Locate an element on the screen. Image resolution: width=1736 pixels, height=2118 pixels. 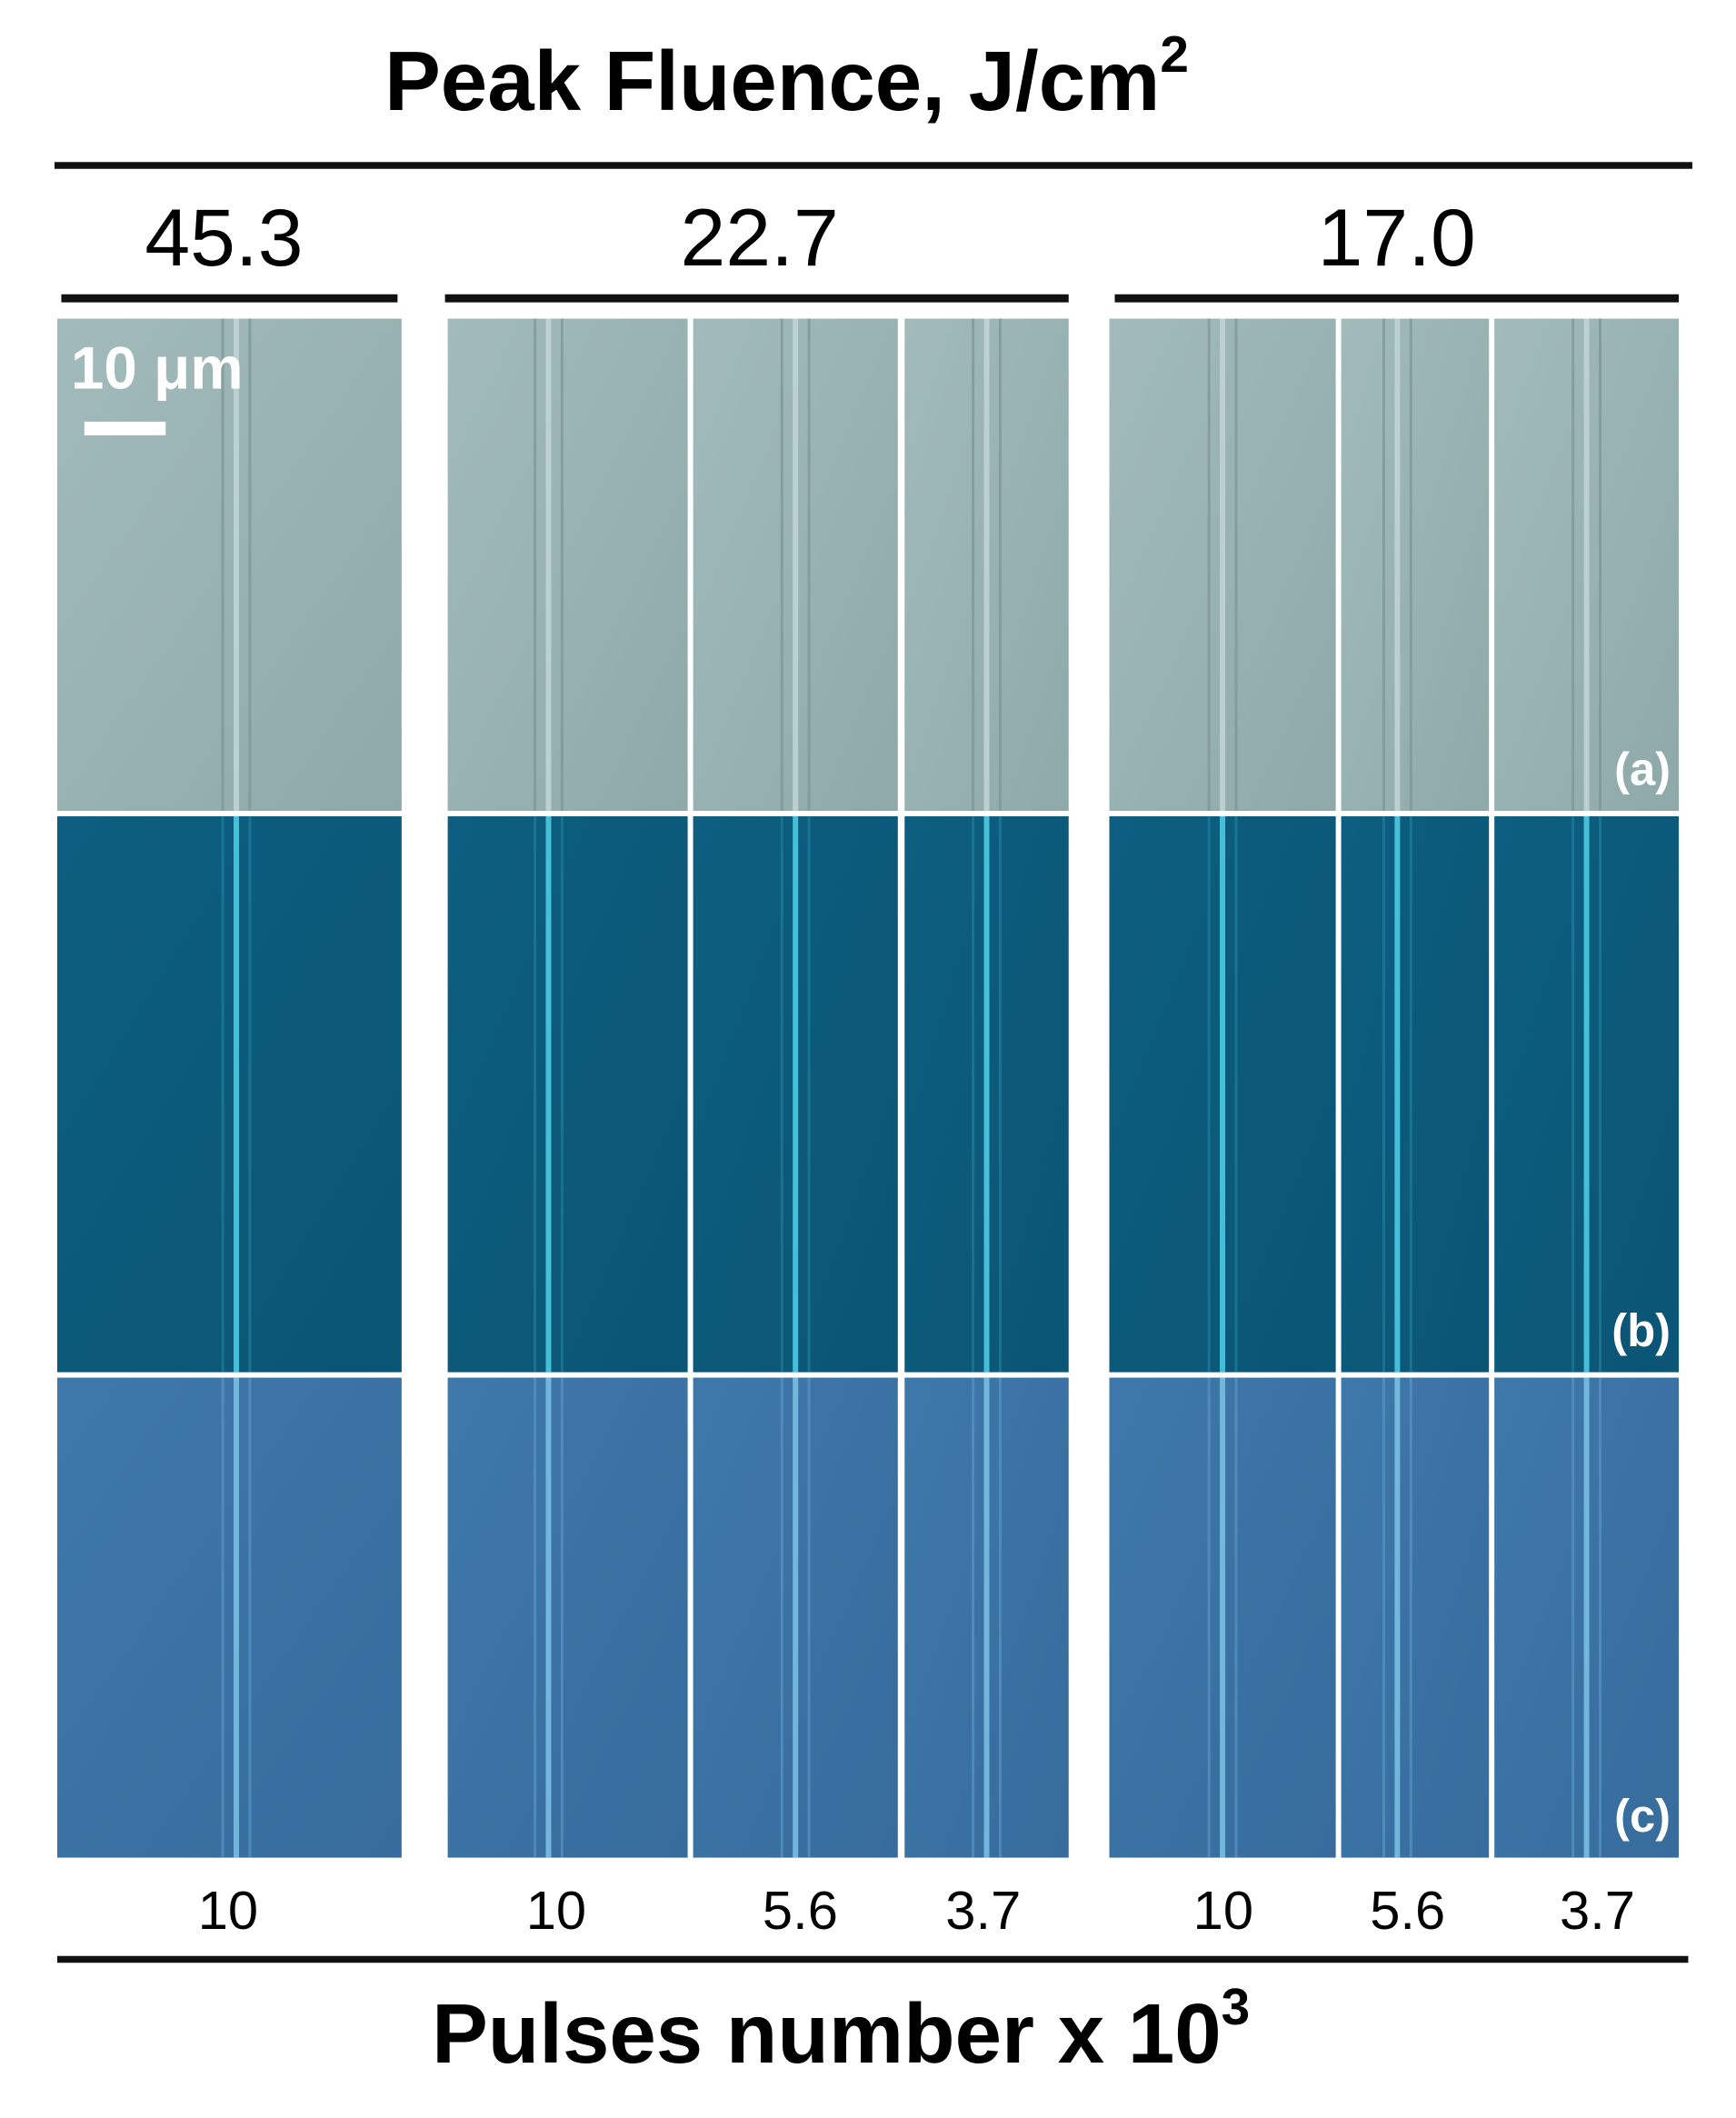
scale-bar is located at coordinates (125, 428).